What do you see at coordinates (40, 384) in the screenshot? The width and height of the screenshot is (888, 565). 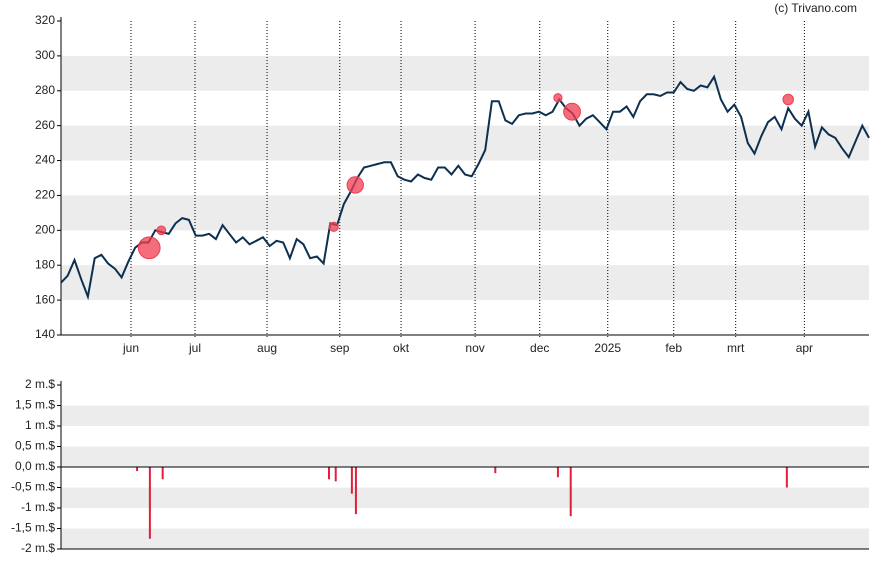 I see `y-tick-label: 2 m.$` at bounding box center [40, 384].